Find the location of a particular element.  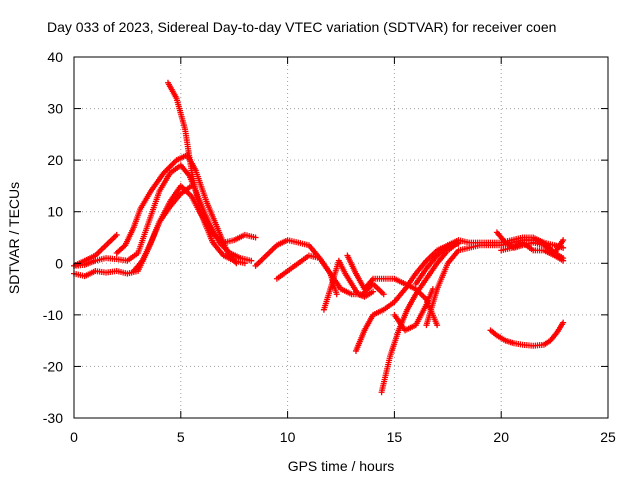

y-tick-label: 0 is located at coordinates (59, 263).